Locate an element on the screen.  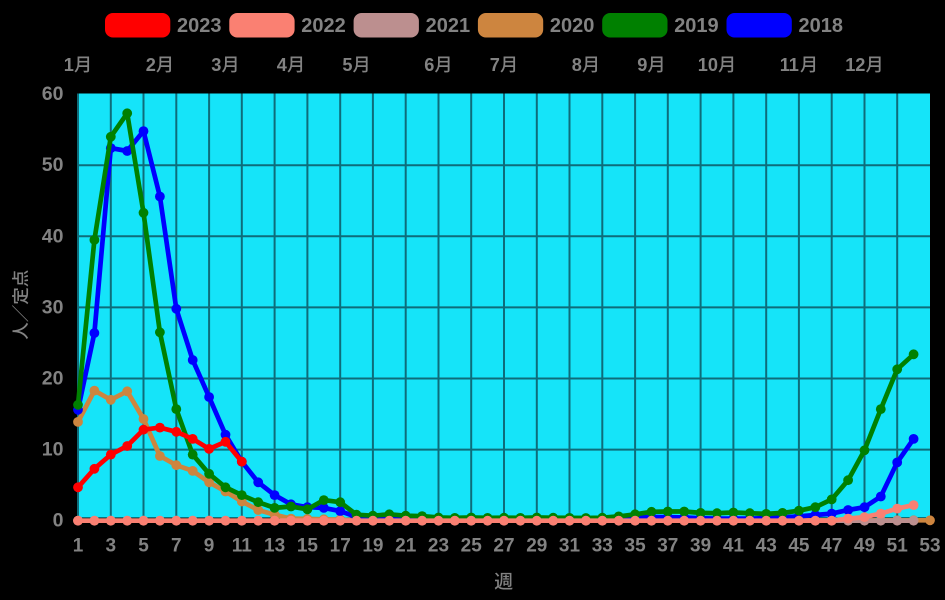
svg-text: 20 is located at coordinates (53, 379).